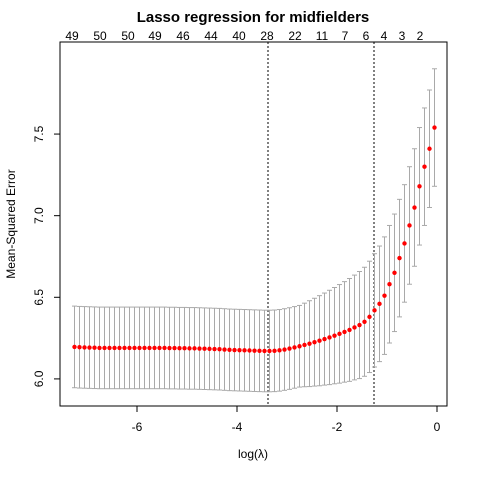 This screenshot has width=480, height=480. I want to click on x-tick-label: -6, so click(137, 427).